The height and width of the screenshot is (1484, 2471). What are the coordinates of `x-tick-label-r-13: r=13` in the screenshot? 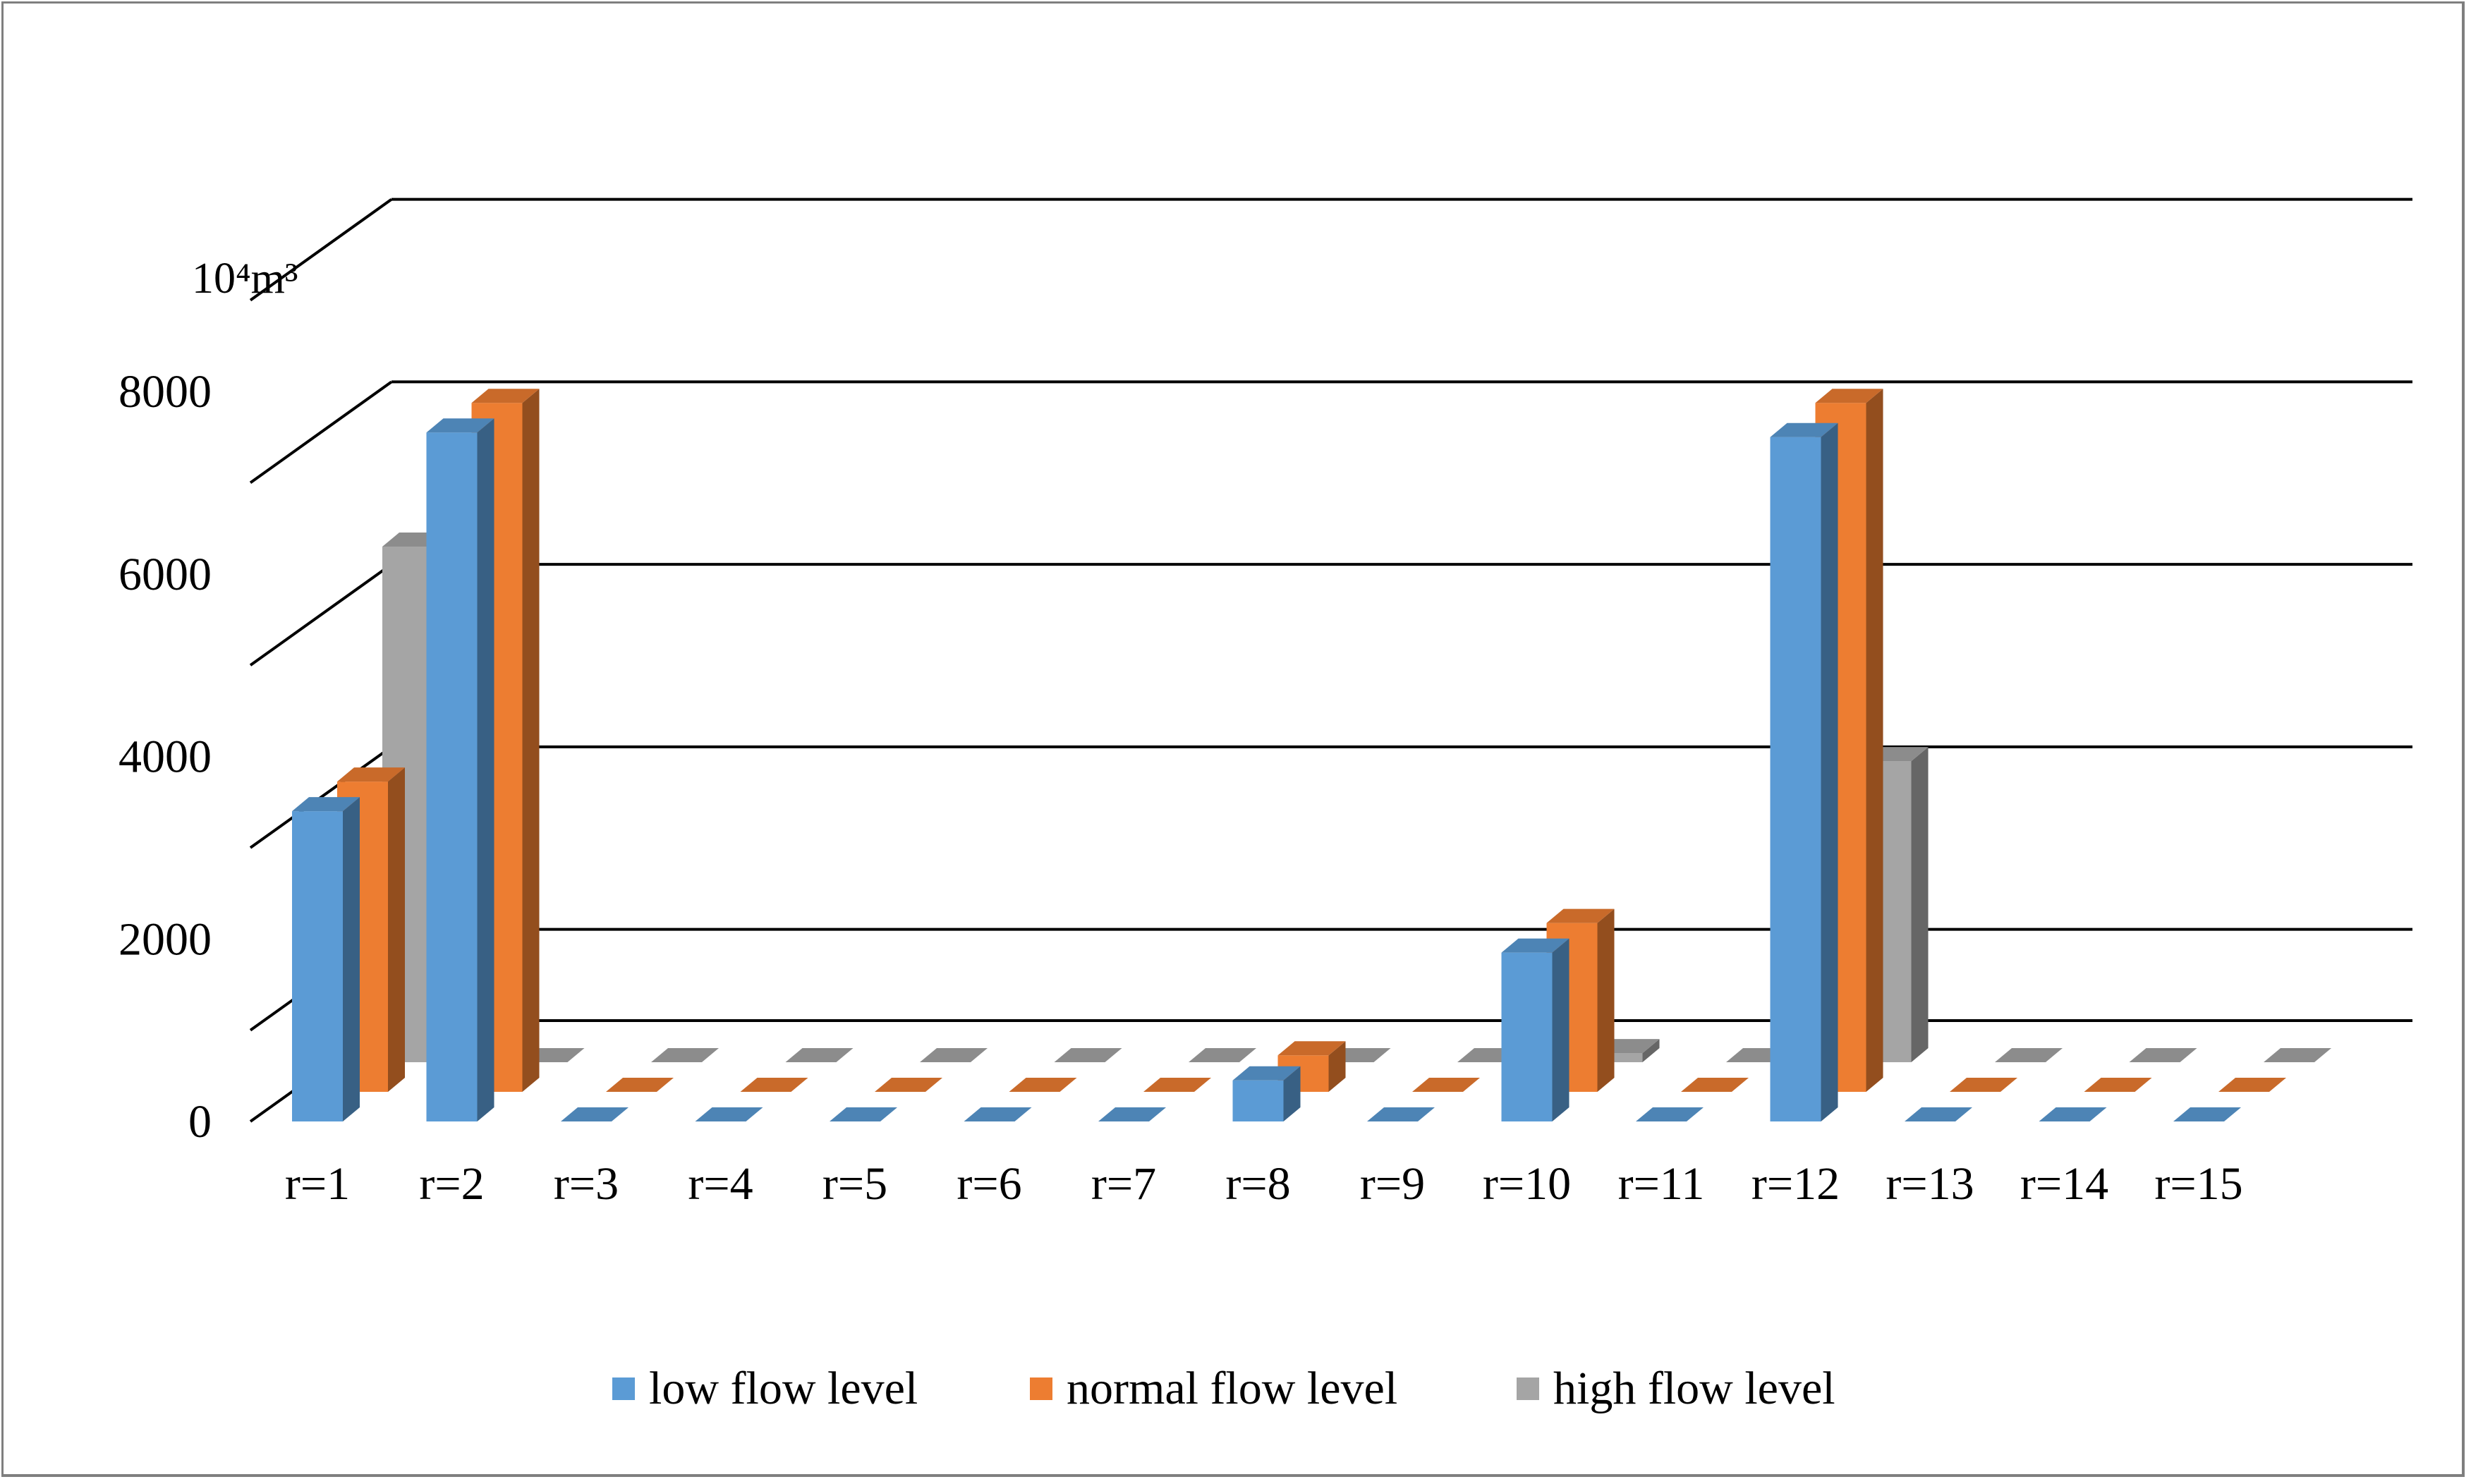 It's located at (1930, 1184).